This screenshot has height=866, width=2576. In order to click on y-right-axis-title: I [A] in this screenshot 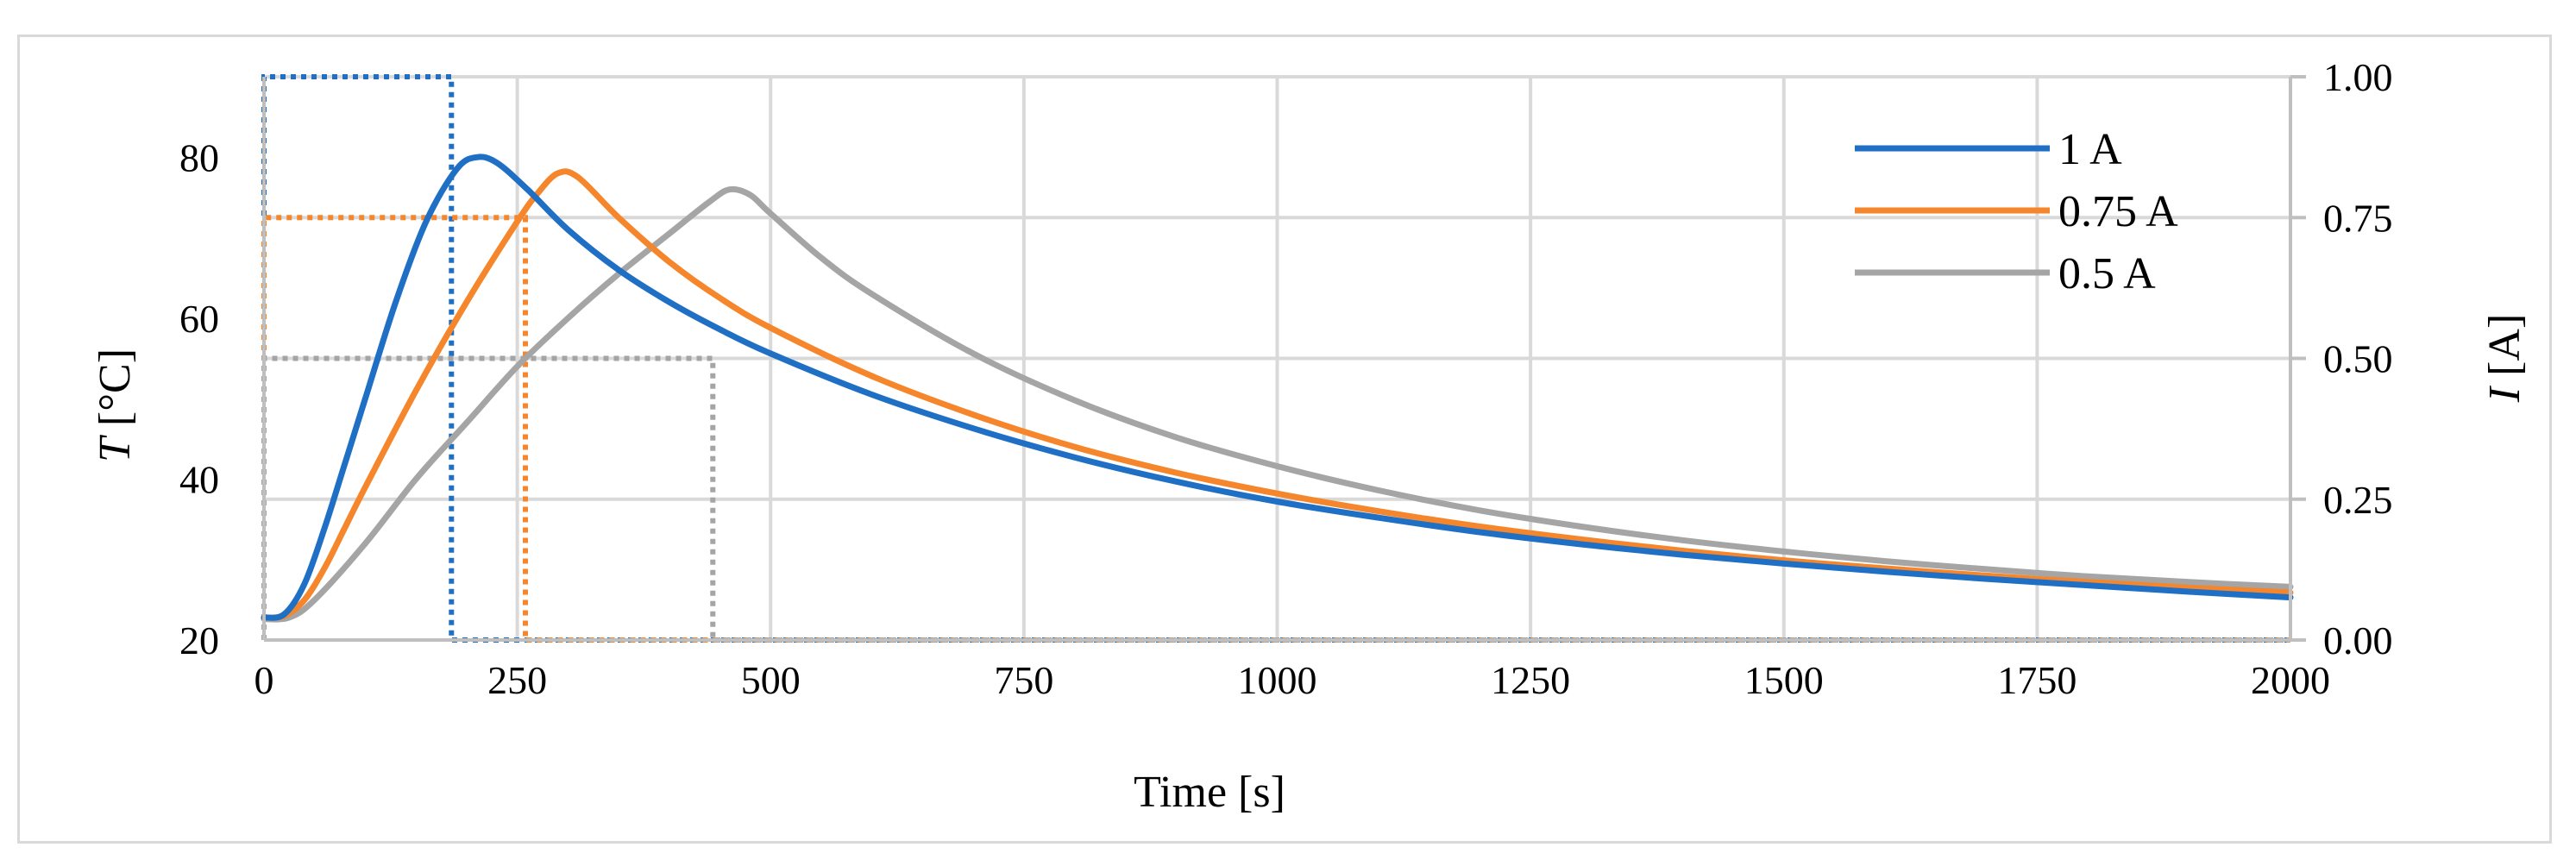, I will do `click(2504, 359)`.